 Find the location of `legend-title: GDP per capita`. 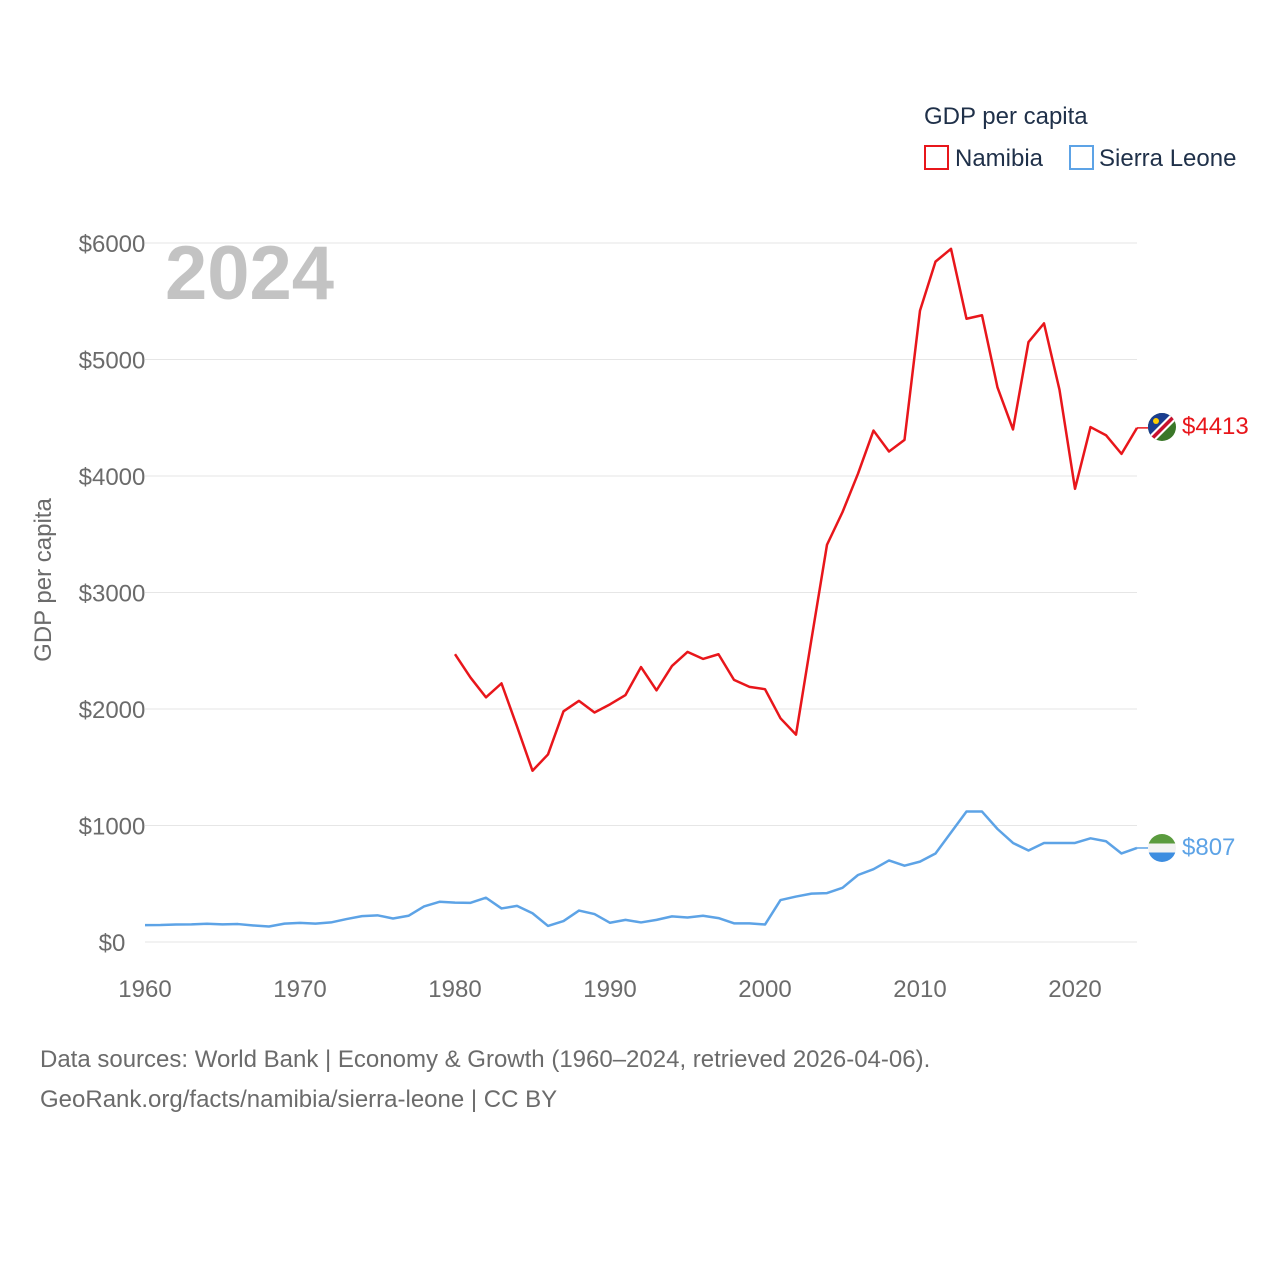

legend-title: GDP per capita is located at coordinates (1006, 116).